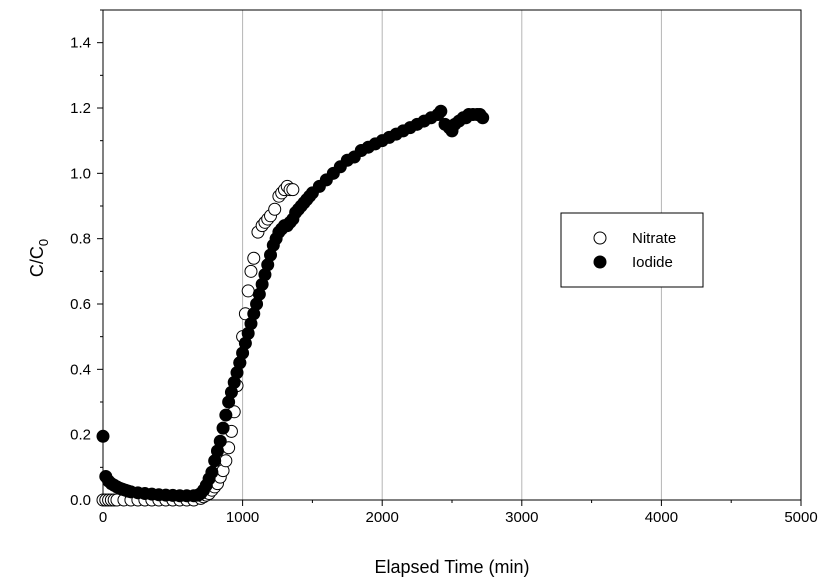 This screenshot has height=581, width=824. Describe the element at coordinates (242, 517) in the screenshot. I see `x-tick-label: 1000` at that location.